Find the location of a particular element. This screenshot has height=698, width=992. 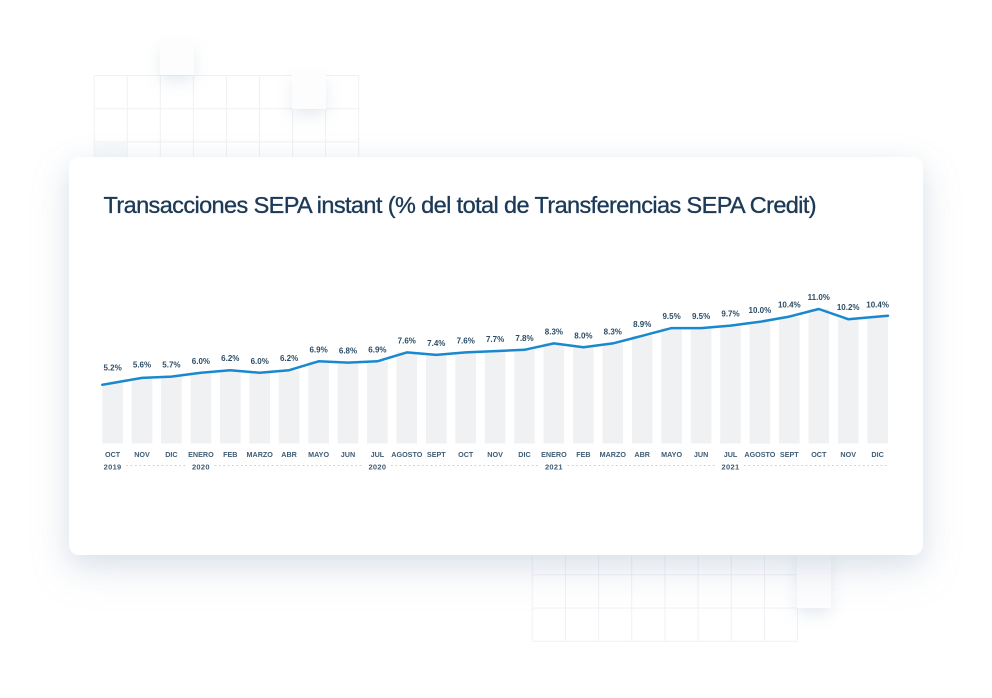

svg-text: 5.2% is located at coordinates (112, 368).